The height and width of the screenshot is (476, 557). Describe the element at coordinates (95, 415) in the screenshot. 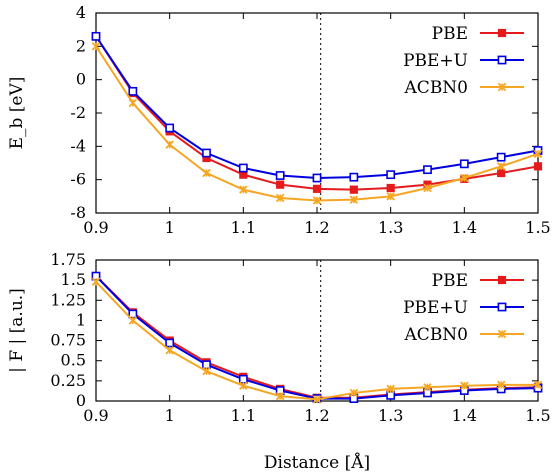

I see `x-tick-label: 0.9` at that location.